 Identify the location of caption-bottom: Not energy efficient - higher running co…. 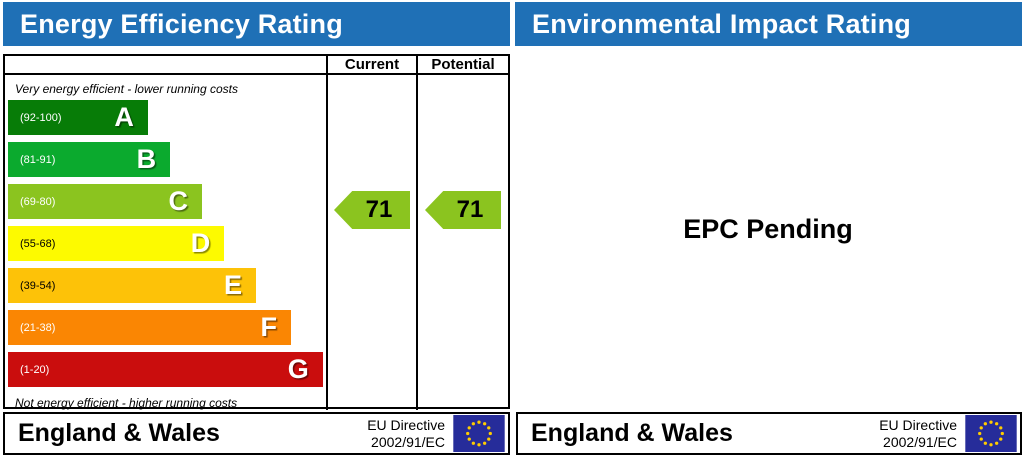
(126, 403).